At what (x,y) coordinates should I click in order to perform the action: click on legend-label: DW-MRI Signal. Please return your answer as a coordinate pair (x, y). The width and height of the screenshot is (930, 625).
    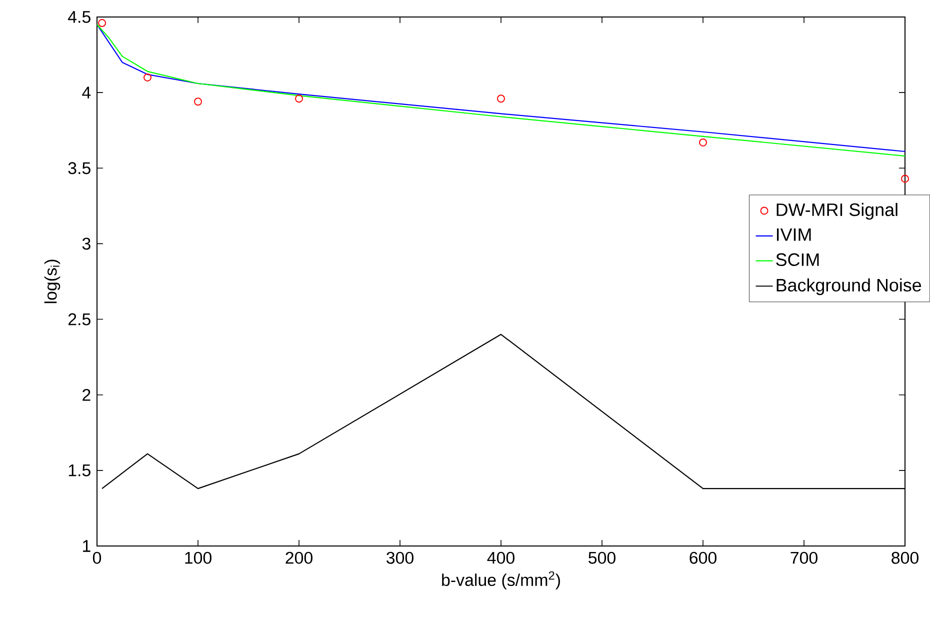
    Looking at the image, I should click on (837, 211).